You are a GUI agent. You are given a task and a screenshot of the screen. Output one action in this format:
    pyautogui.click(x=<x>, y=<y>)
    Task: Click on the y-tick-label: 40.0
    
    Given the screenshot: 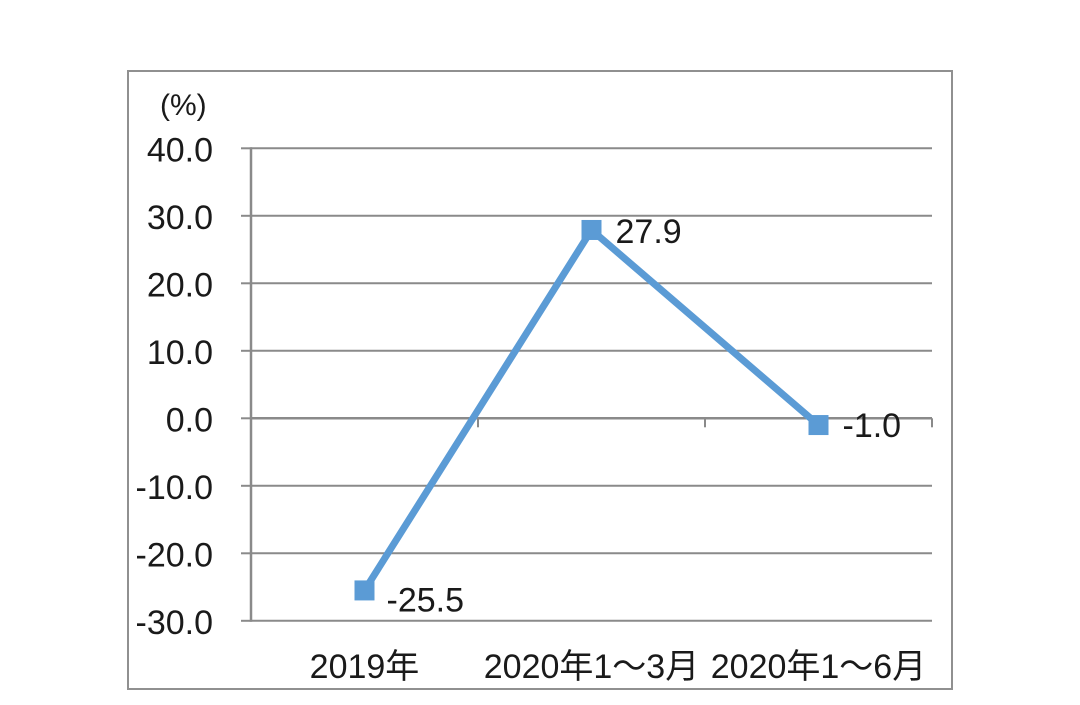 What is the action you would take?
    pyautogui.click(x=180, y=150)
    